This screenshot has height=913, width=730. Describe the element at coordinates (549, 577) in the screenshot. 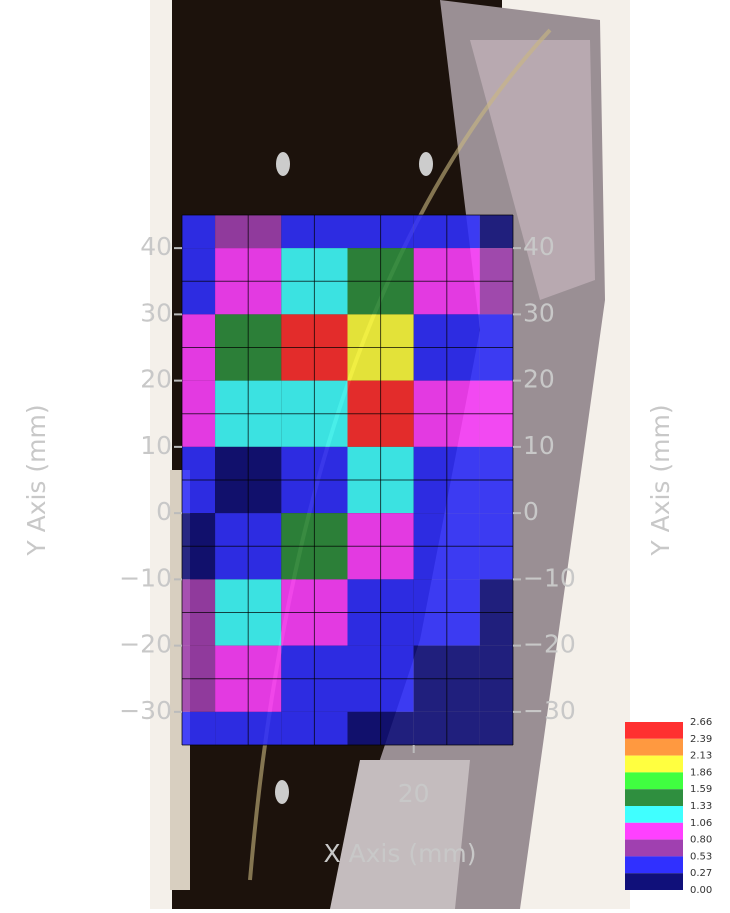

I see `y-tick-label-right: −10` at that location.